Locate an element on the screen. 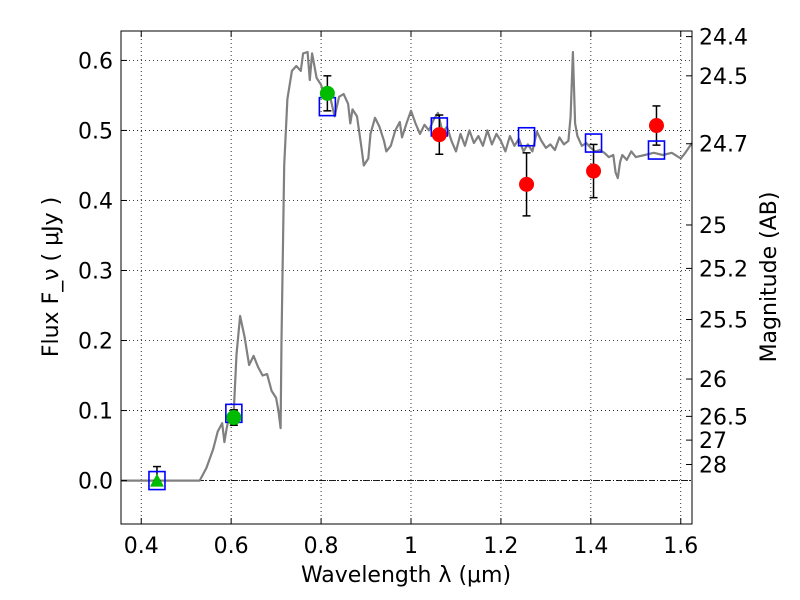 The image size is (800, 600). right-tick-label: 25.5 is located at coordinates (723, 321).